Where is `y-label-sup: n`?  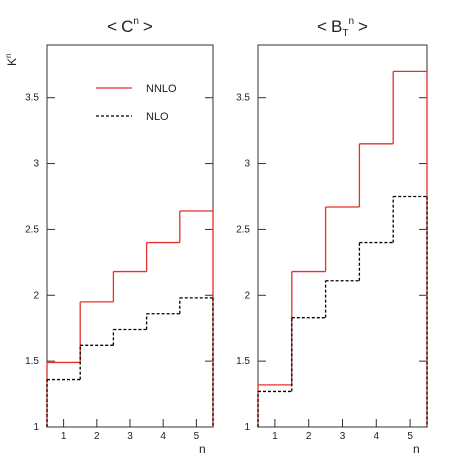
y-label-sup: n is located at coordinates (8, 56).